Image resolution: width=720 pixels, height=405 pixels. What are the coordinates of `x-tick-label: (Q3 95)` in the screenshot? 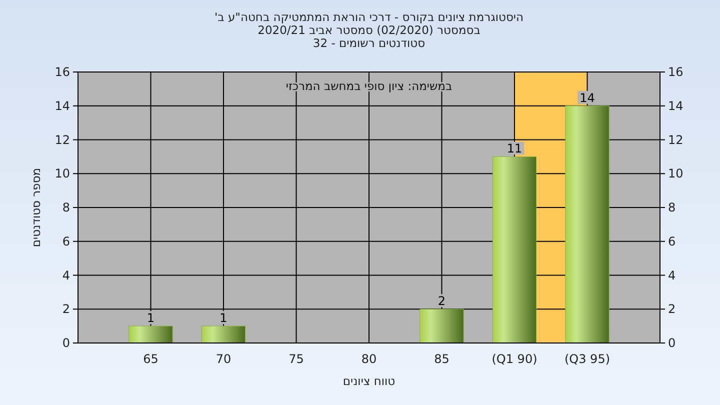 It's located at (587, 359).